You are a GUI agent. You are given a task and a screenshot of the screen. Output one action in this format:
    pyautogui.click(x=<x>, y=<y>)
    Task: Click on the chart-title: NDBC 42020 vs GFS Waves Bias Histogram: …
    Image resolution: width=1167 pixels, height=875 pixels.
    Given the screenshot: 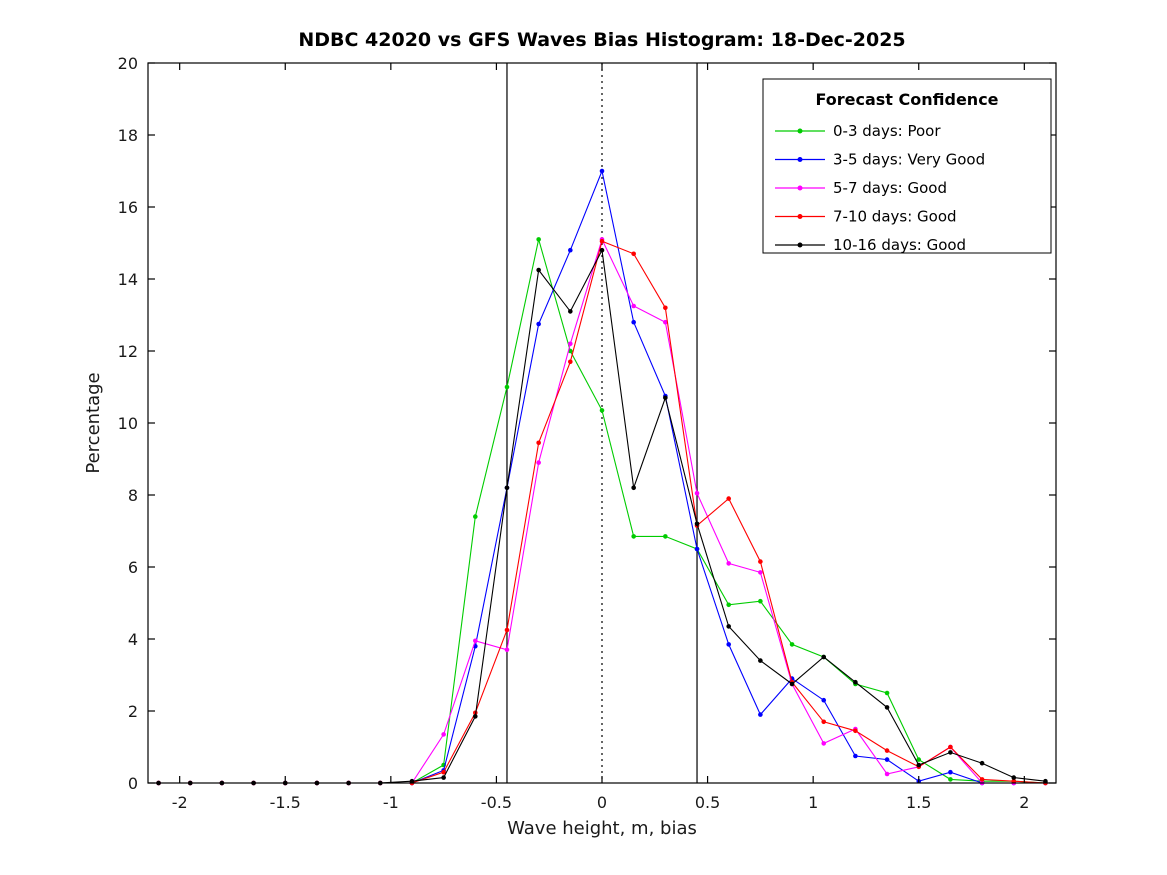 What is the action you would take?
    pyautogui.click(x=601, y=40)
    